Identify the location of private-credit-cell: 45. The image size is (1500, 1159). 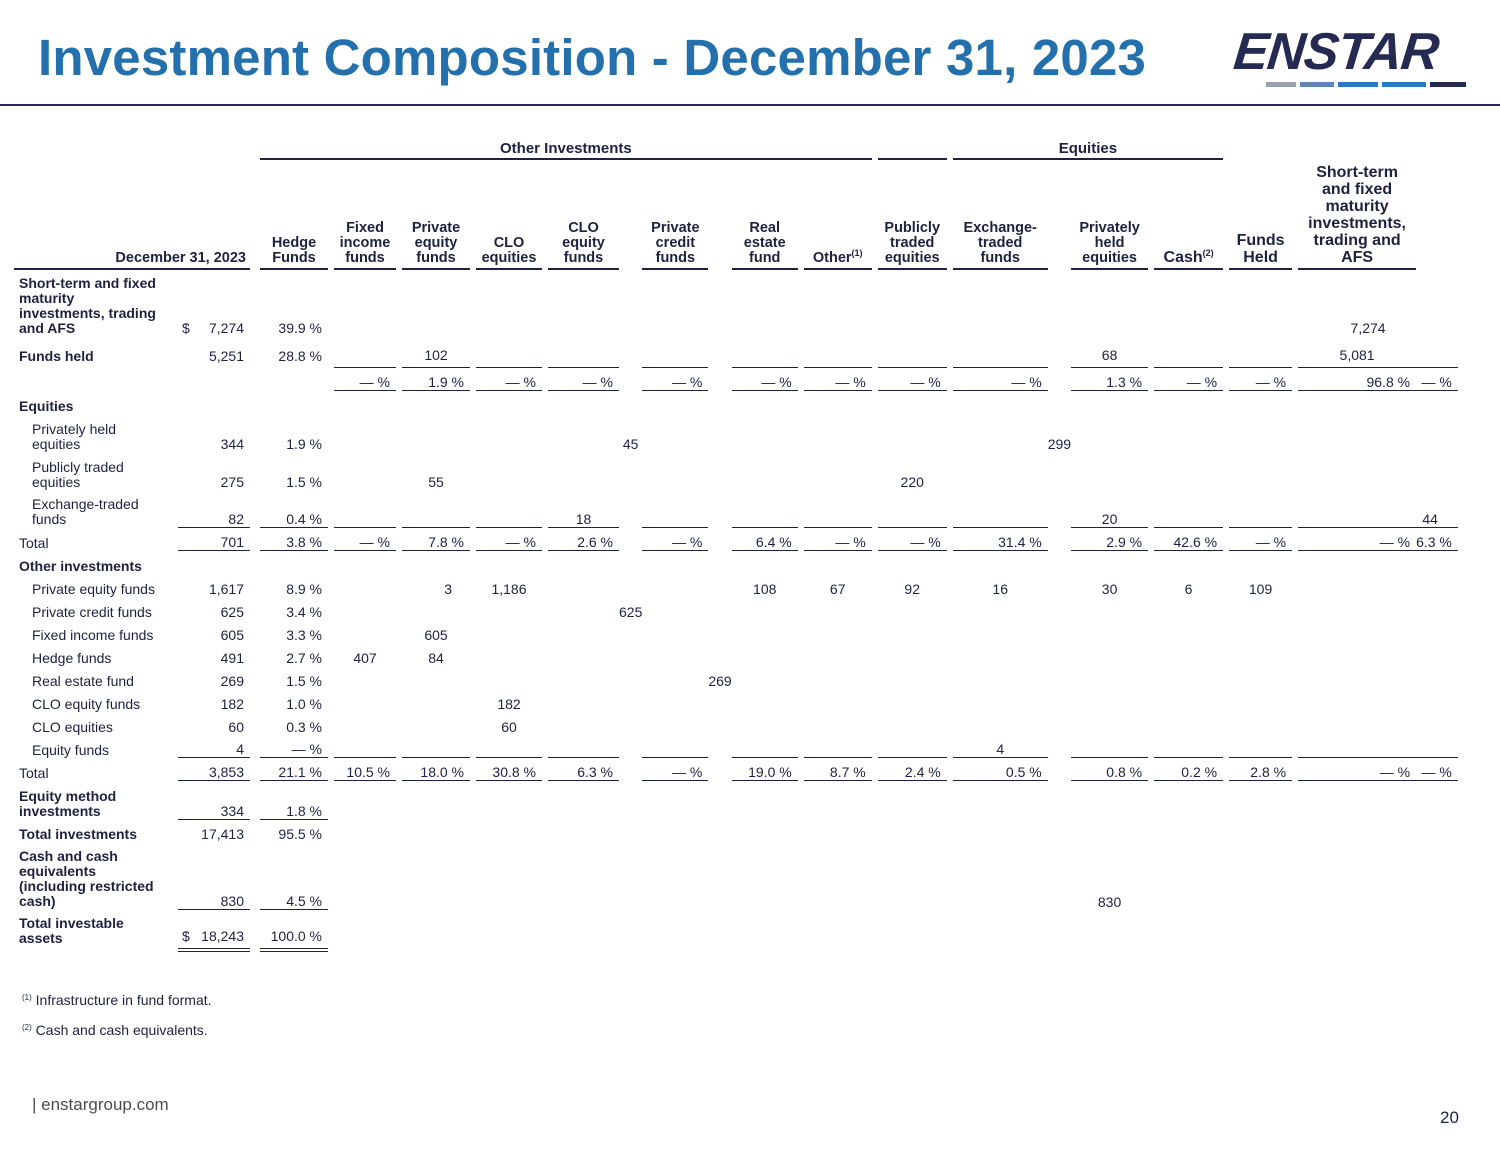
(630, 444).